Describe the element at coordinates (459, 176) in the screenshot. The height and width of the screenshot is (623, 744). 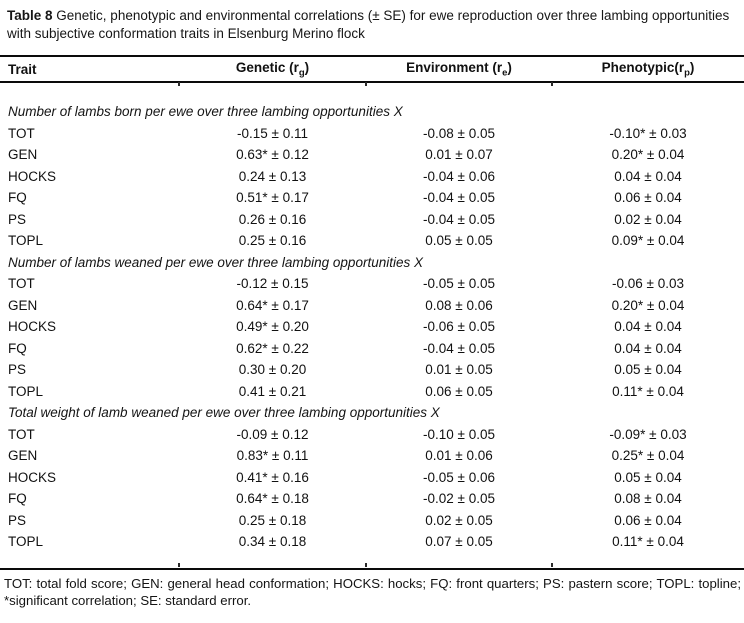
I see `environment-cell: -0.04 ± 0.06` at that location.